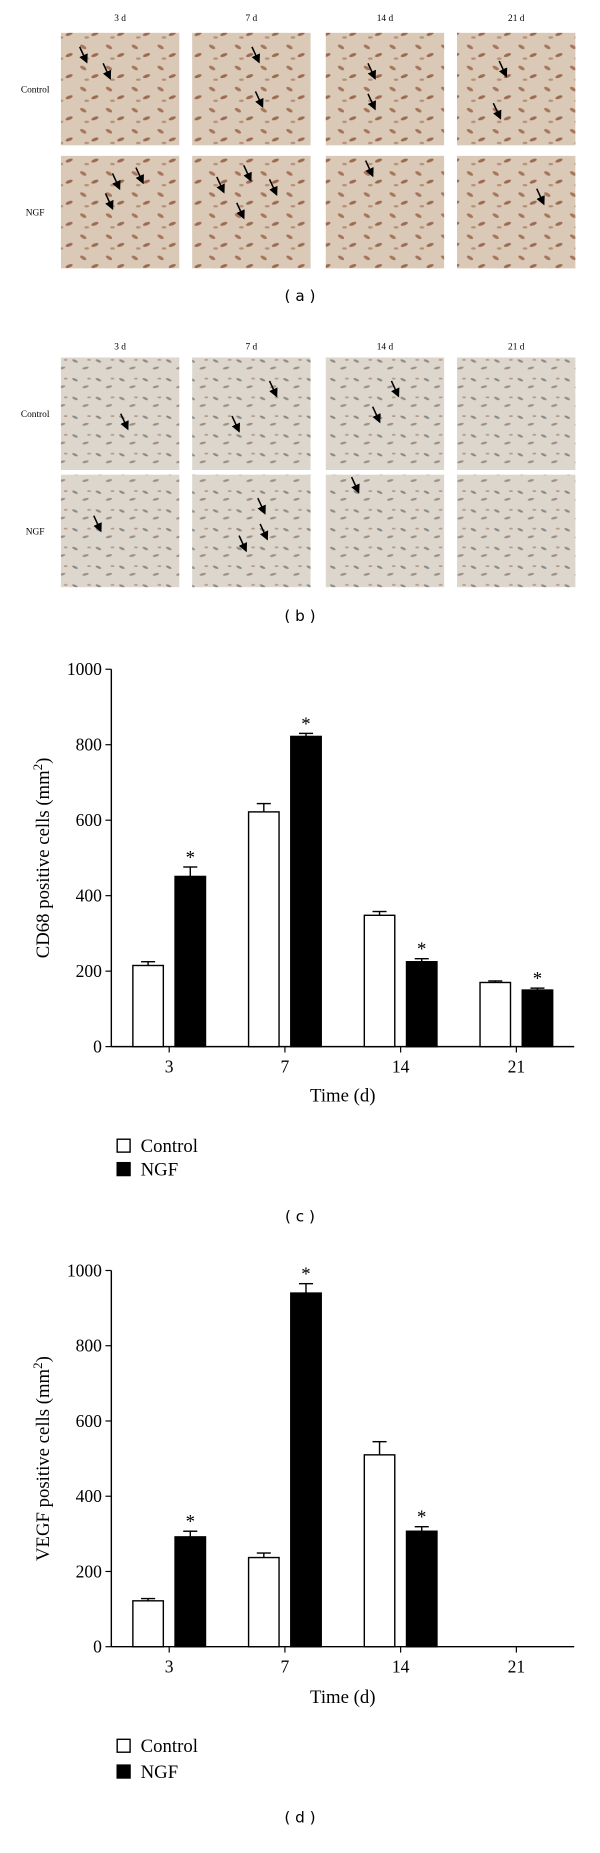 The height and width of the screenshot is (1853, 600). Describe the element at coordinates (89, 896) in the screenshot. I see `y-tick-label: 400` at that location.